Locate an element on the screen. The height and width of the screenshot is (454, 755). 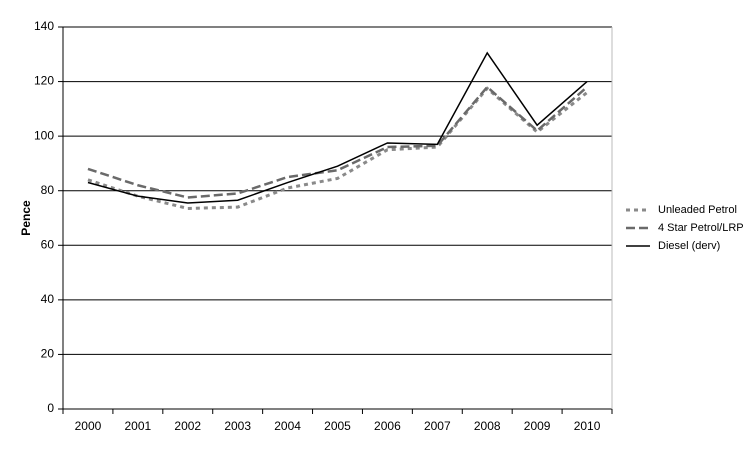
legend-item: Unleaded Petrol is located at coordinates (681, 210).